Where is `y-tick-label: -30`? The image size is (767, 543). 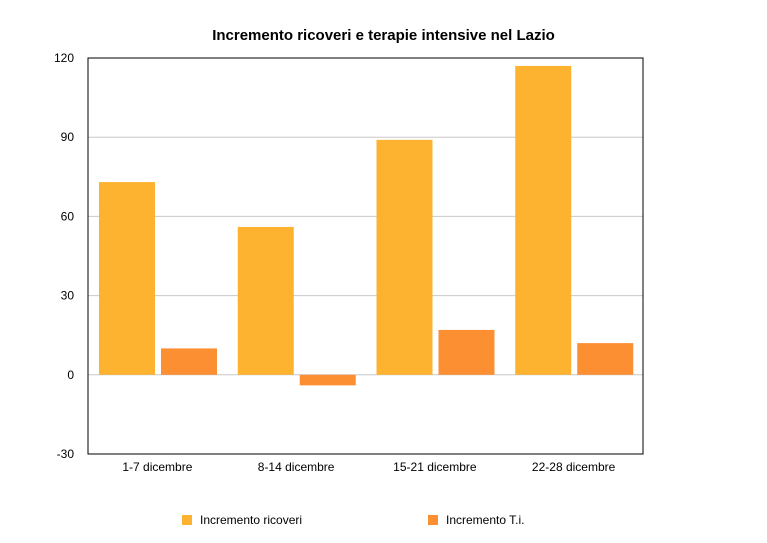
y-tick-label: -30 is located at coordinates (66, 454).